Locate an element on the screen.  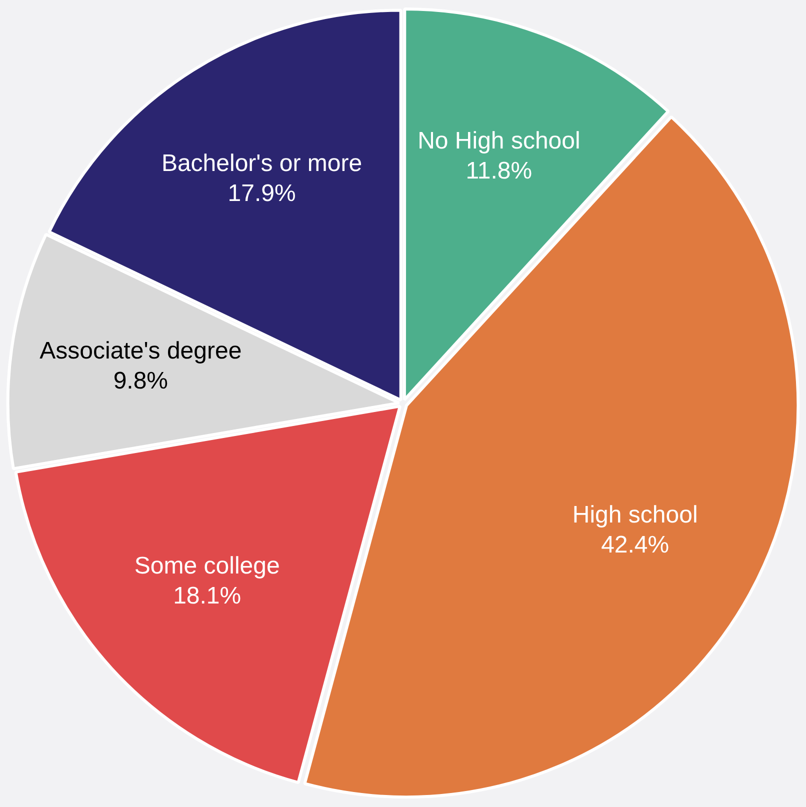
data-label: 9.8% is located at coordinates (140, 381).